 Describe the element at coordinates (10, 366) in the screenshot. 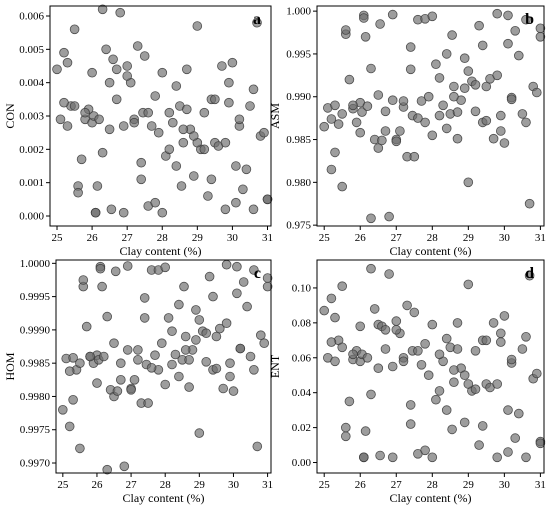

I see `y-axis-label: HOM` at that location.